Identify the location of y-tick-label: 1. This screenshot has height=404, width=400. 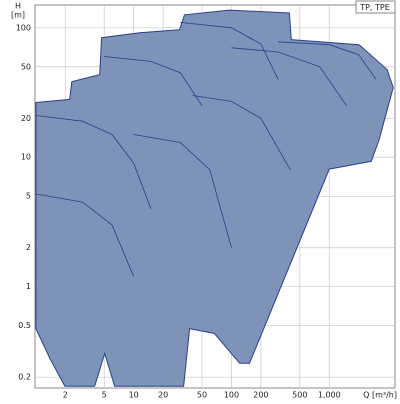
(28, 286).